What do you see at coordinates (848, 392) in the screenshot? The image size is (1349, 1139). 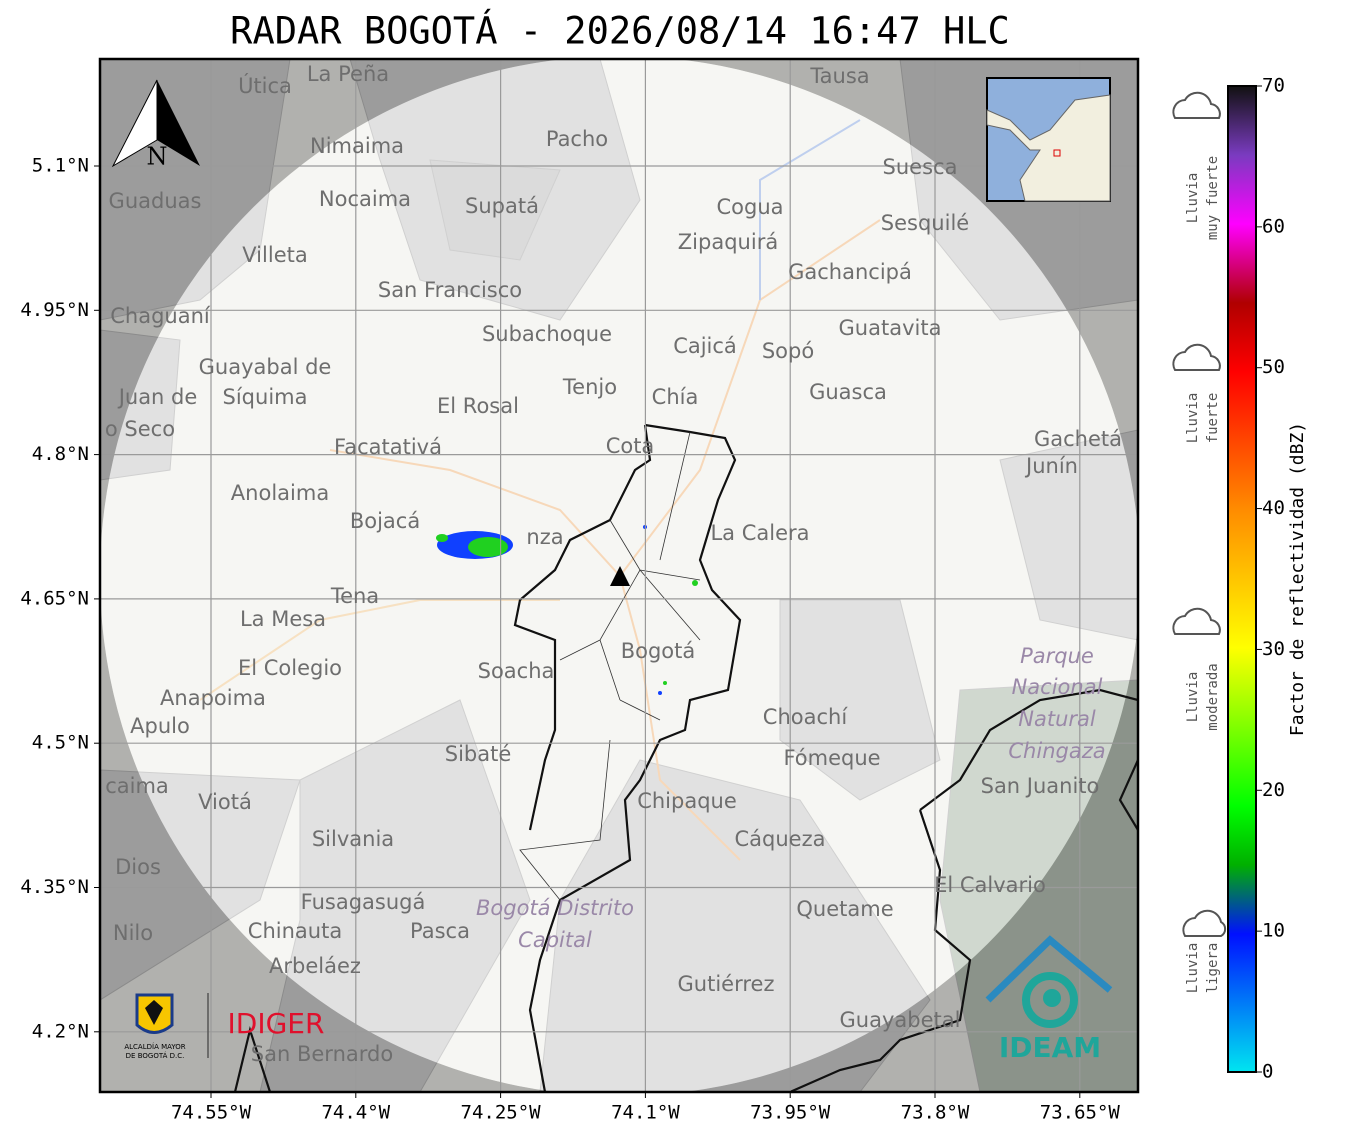 I see `place-label: Guasca` at bounding box center [848, 392].